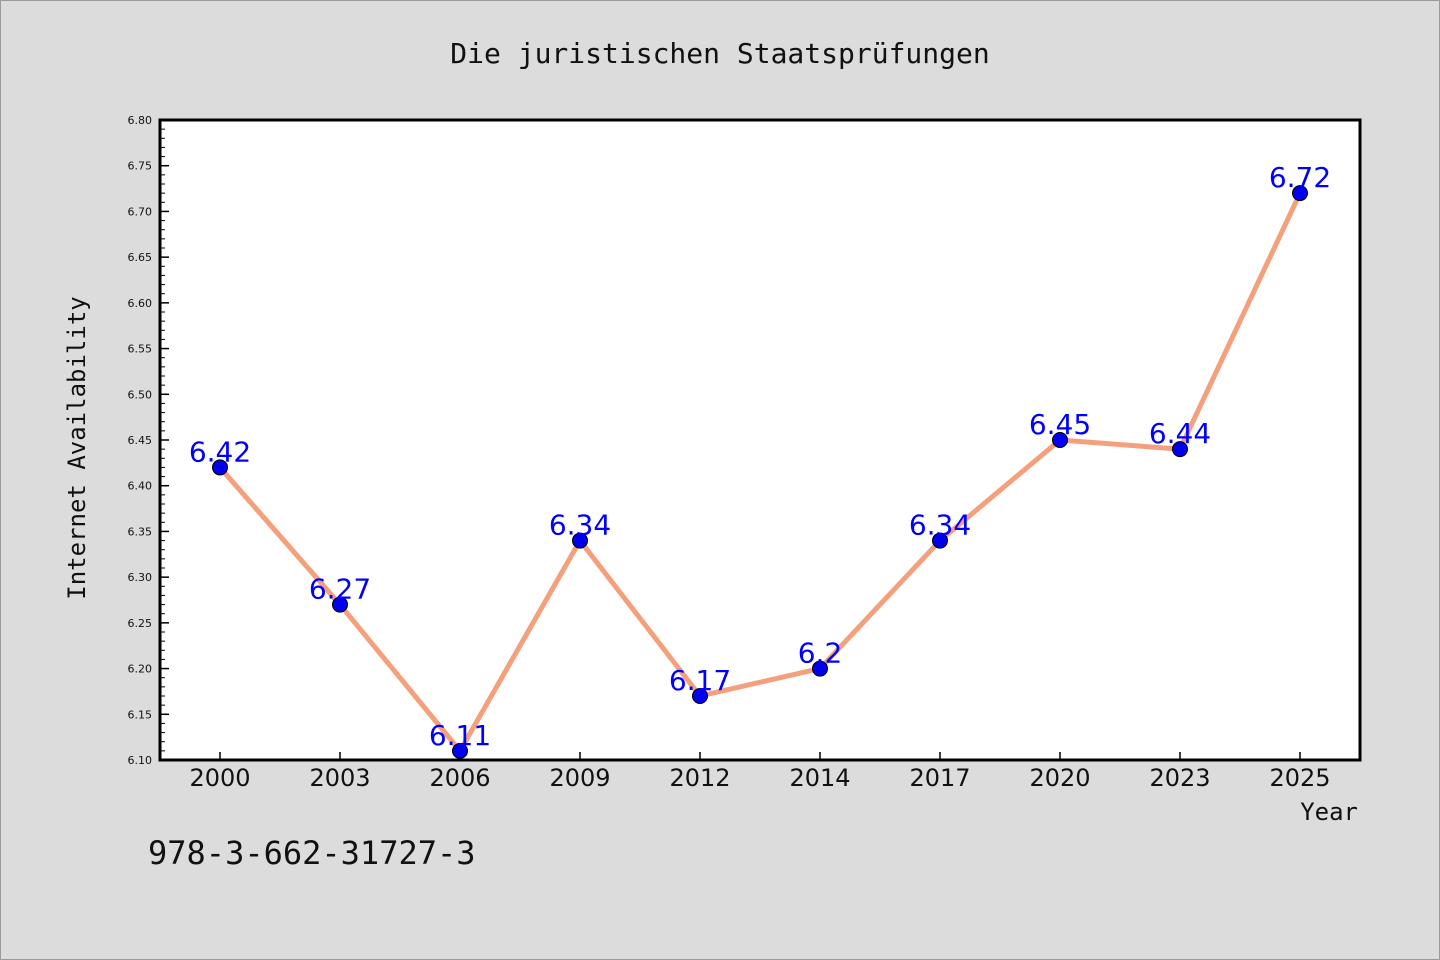  Describe the element at coordinates (460, 735) in the screenshot. I see `data-label: 6.11` at that location.